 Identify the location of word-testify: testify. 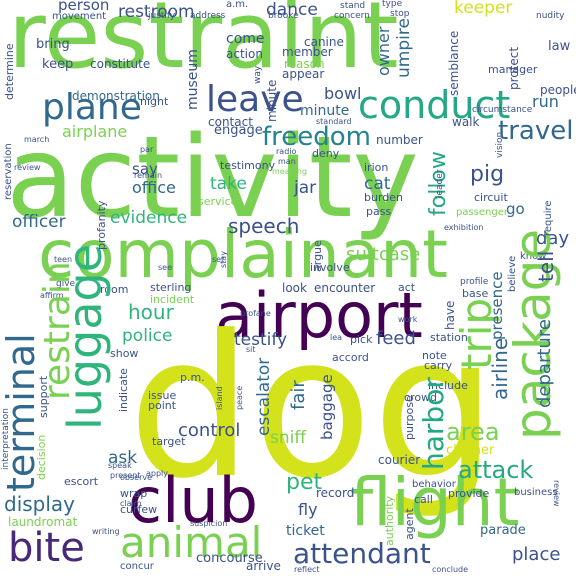
(261, 340).